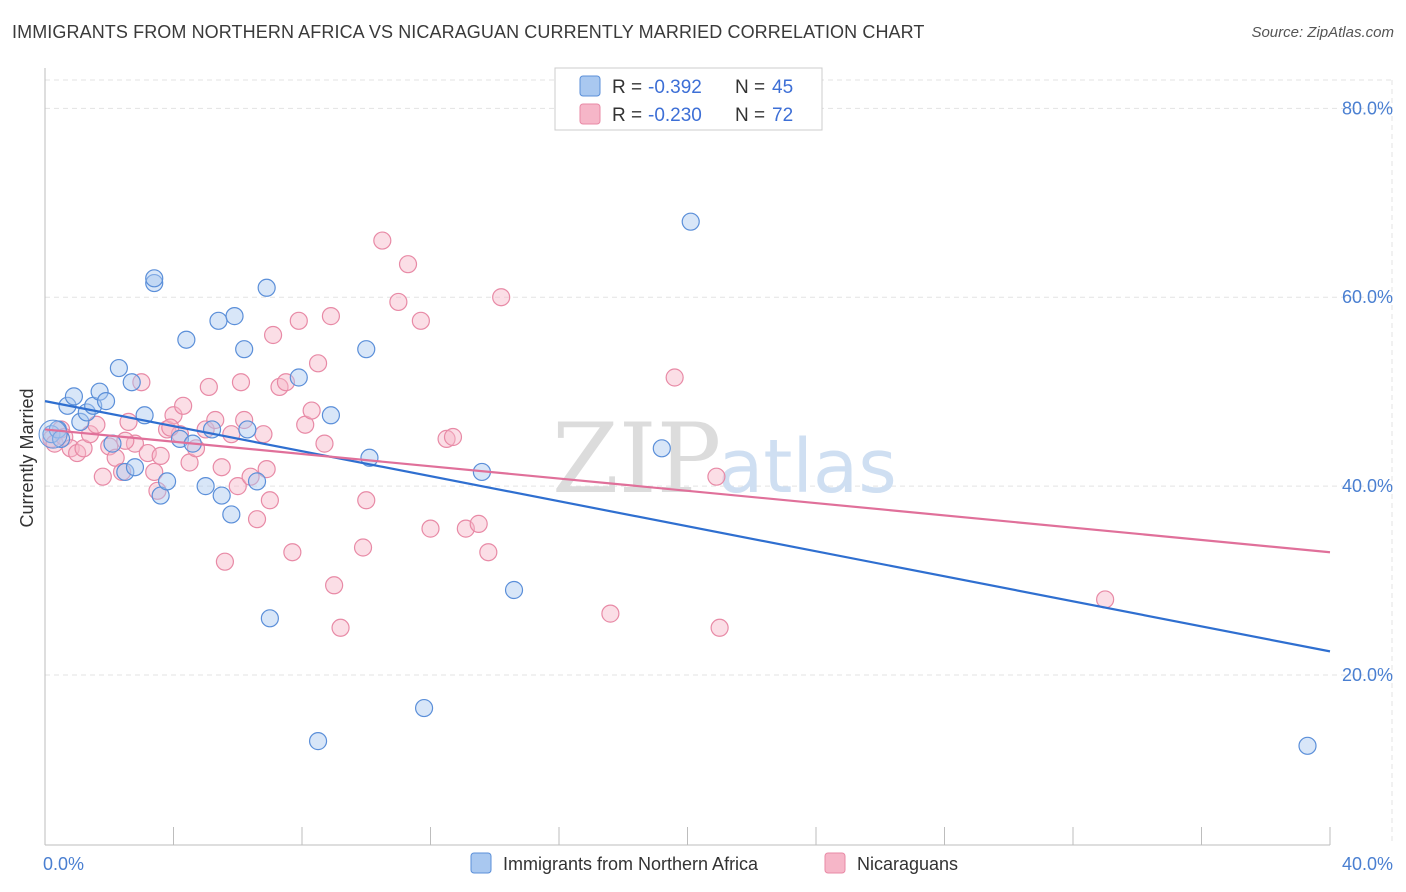  Describe the element at coordinates (627, 87) in the screenshot. I see `legend-blue-r-label: R =` at that location.